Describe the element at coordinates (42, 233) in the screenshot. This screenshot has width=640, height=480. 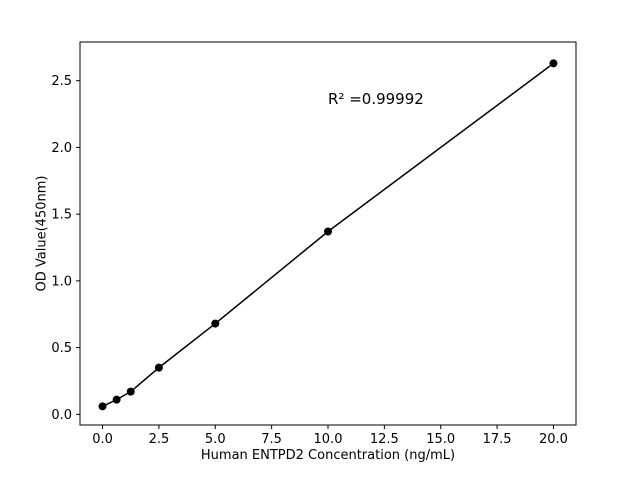
I see `y-axis-label: OD Value(450nm)` at that location.